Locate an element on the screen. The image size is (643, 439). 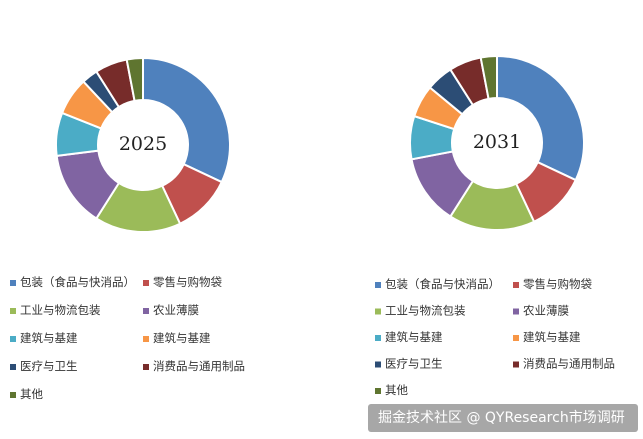
center-label: 2031 is located at coordinates (497, 142).